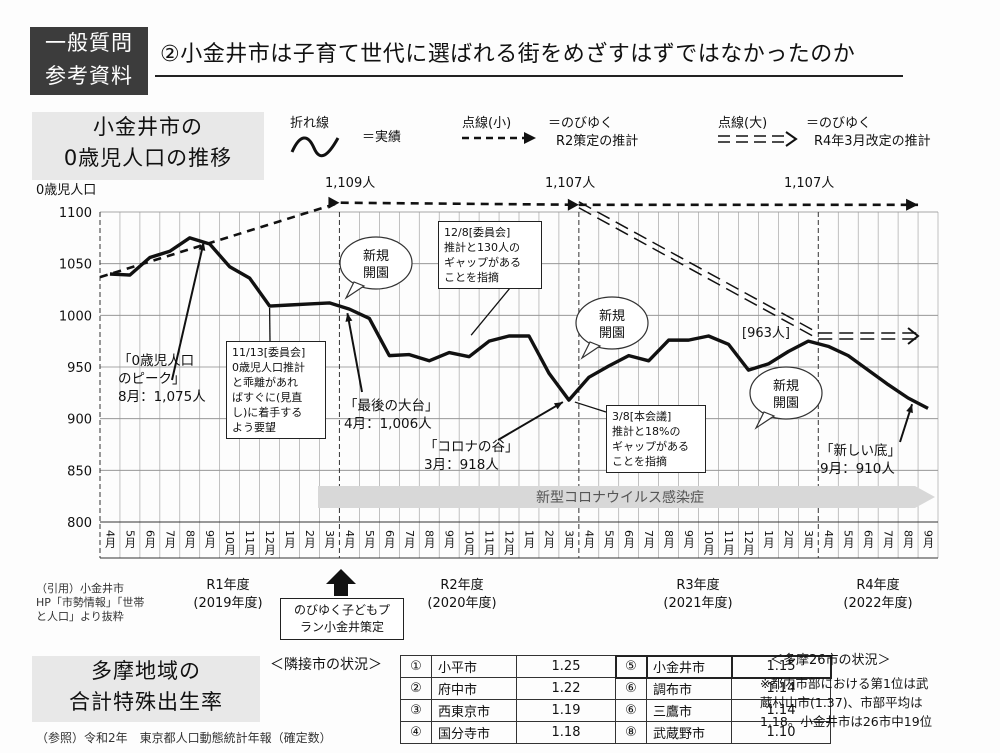  I want to click on rank-cell: ⑧, so click(631, 732).